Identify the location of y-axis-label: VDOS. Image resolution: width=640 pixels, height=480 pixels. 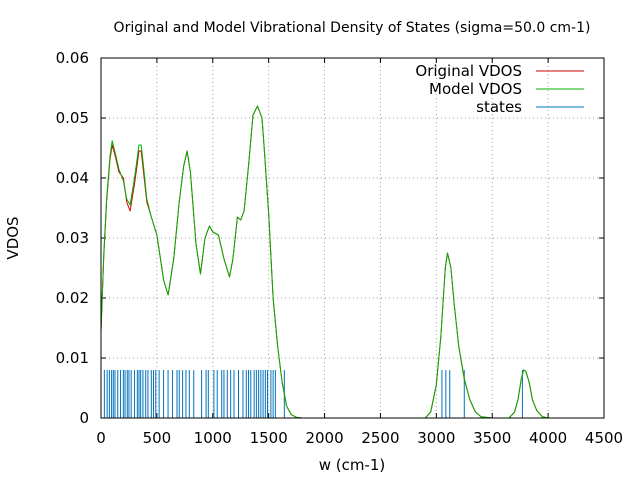
(13, 237).